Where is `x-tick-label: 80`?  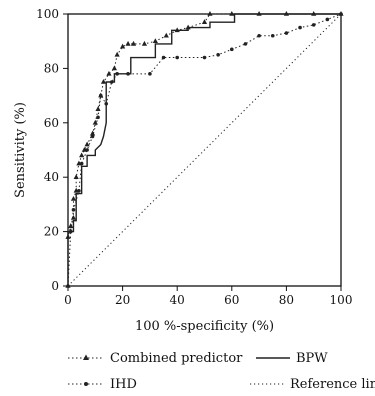
x-tick-label: 80 is located at coordinates (286, 300).